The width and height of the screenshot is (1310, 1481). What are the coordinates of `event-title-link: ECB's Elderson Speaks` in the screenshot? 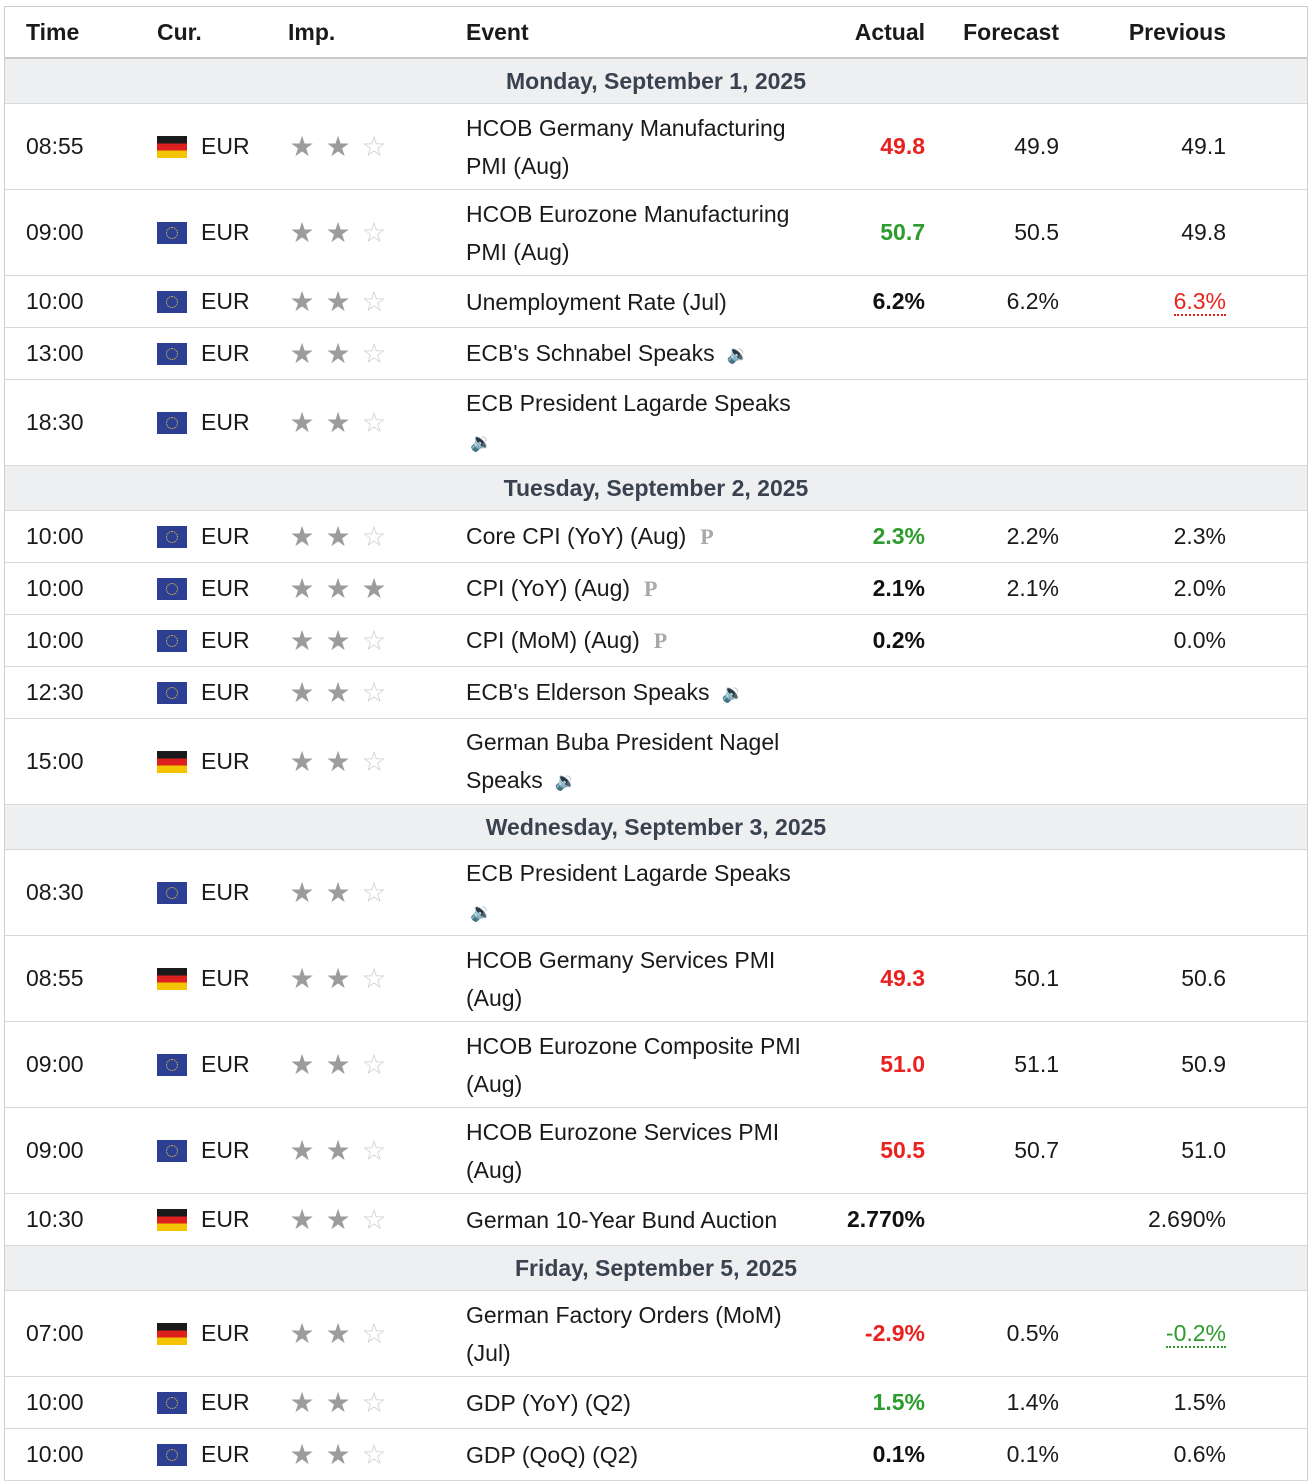 It's located at (588, 691).